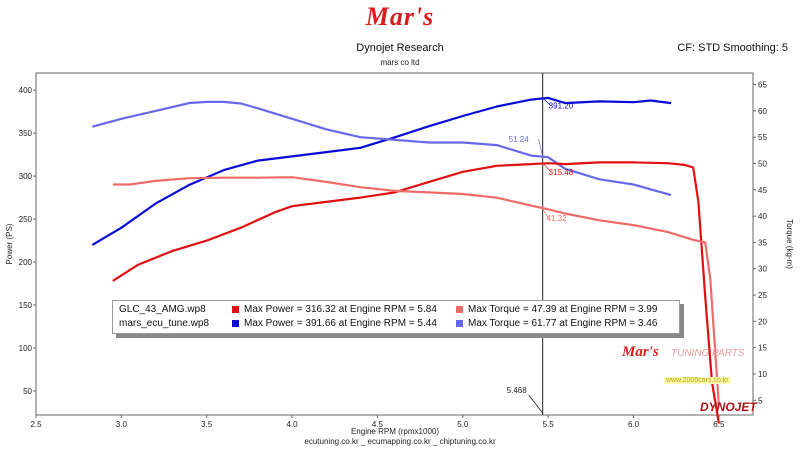 The width and height of the screenshot is (800, 450). What do you see at coordinates (760, 400) in the screenshot?
I see `y2-tick-label: 5` at bounding box center [760, 400].